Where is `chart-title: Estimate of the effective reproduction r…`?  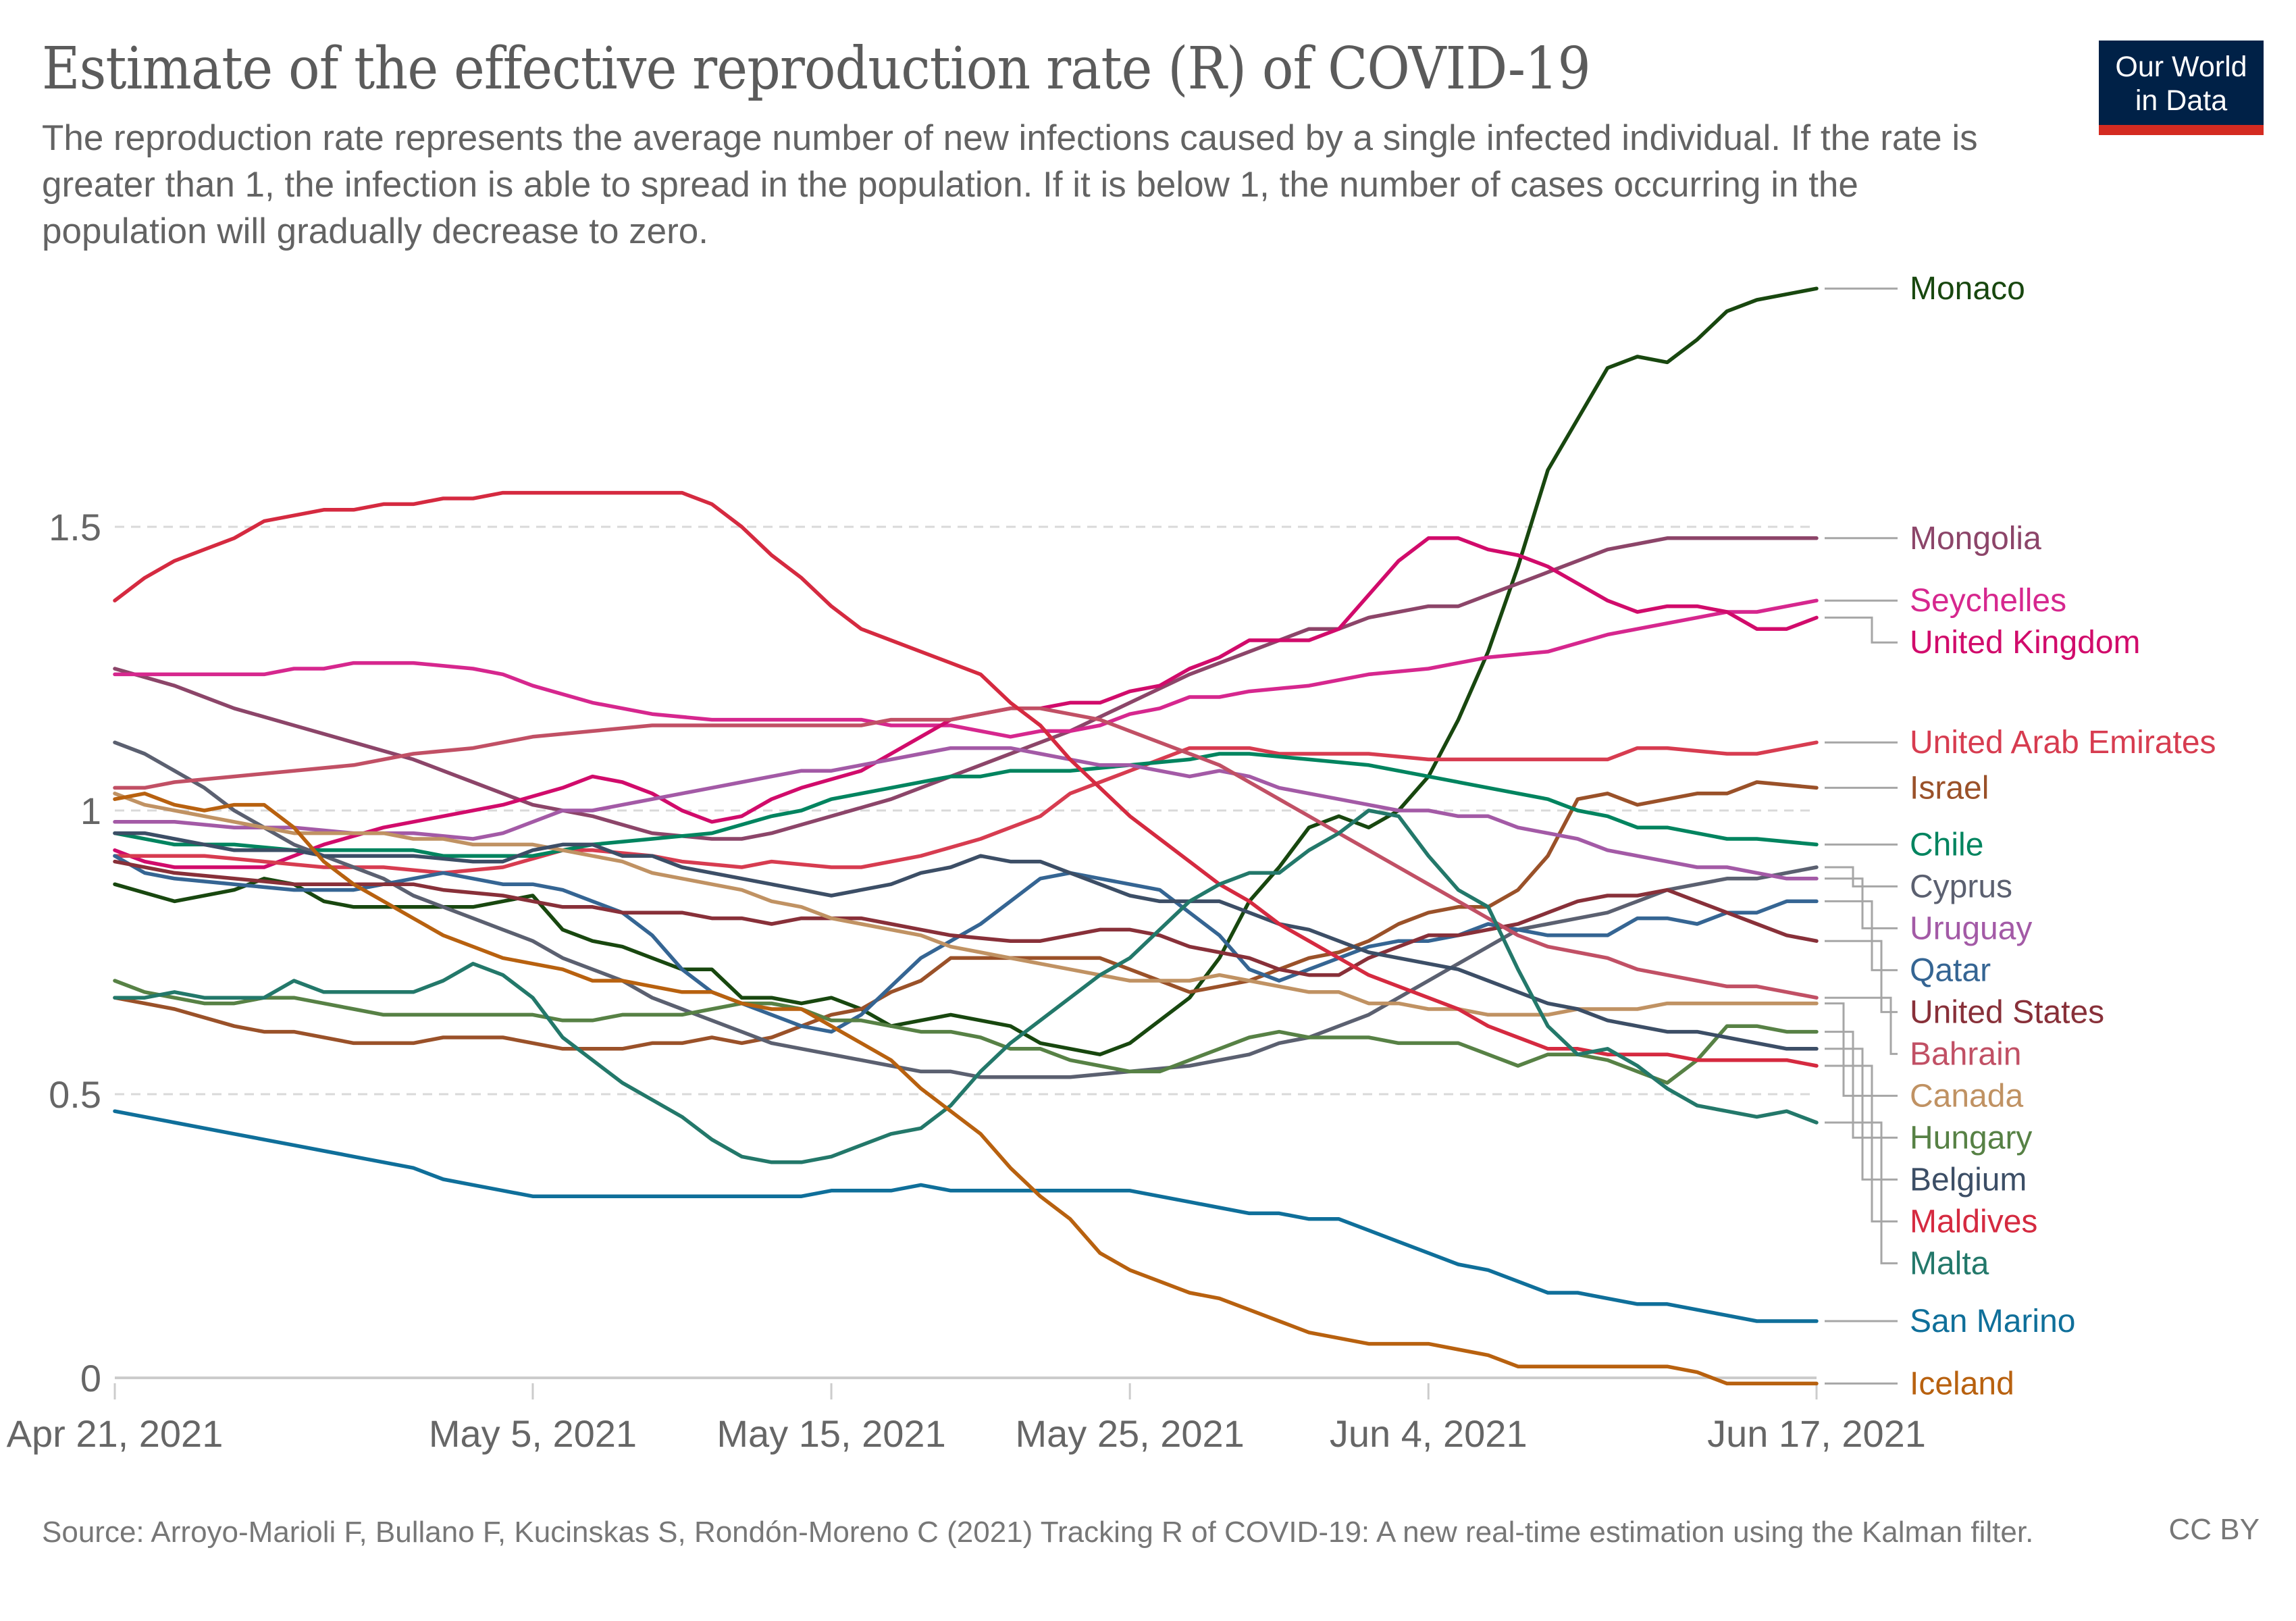
chart-title: Estimate of the effective reproduction r… is located at coordinates (817, 69).